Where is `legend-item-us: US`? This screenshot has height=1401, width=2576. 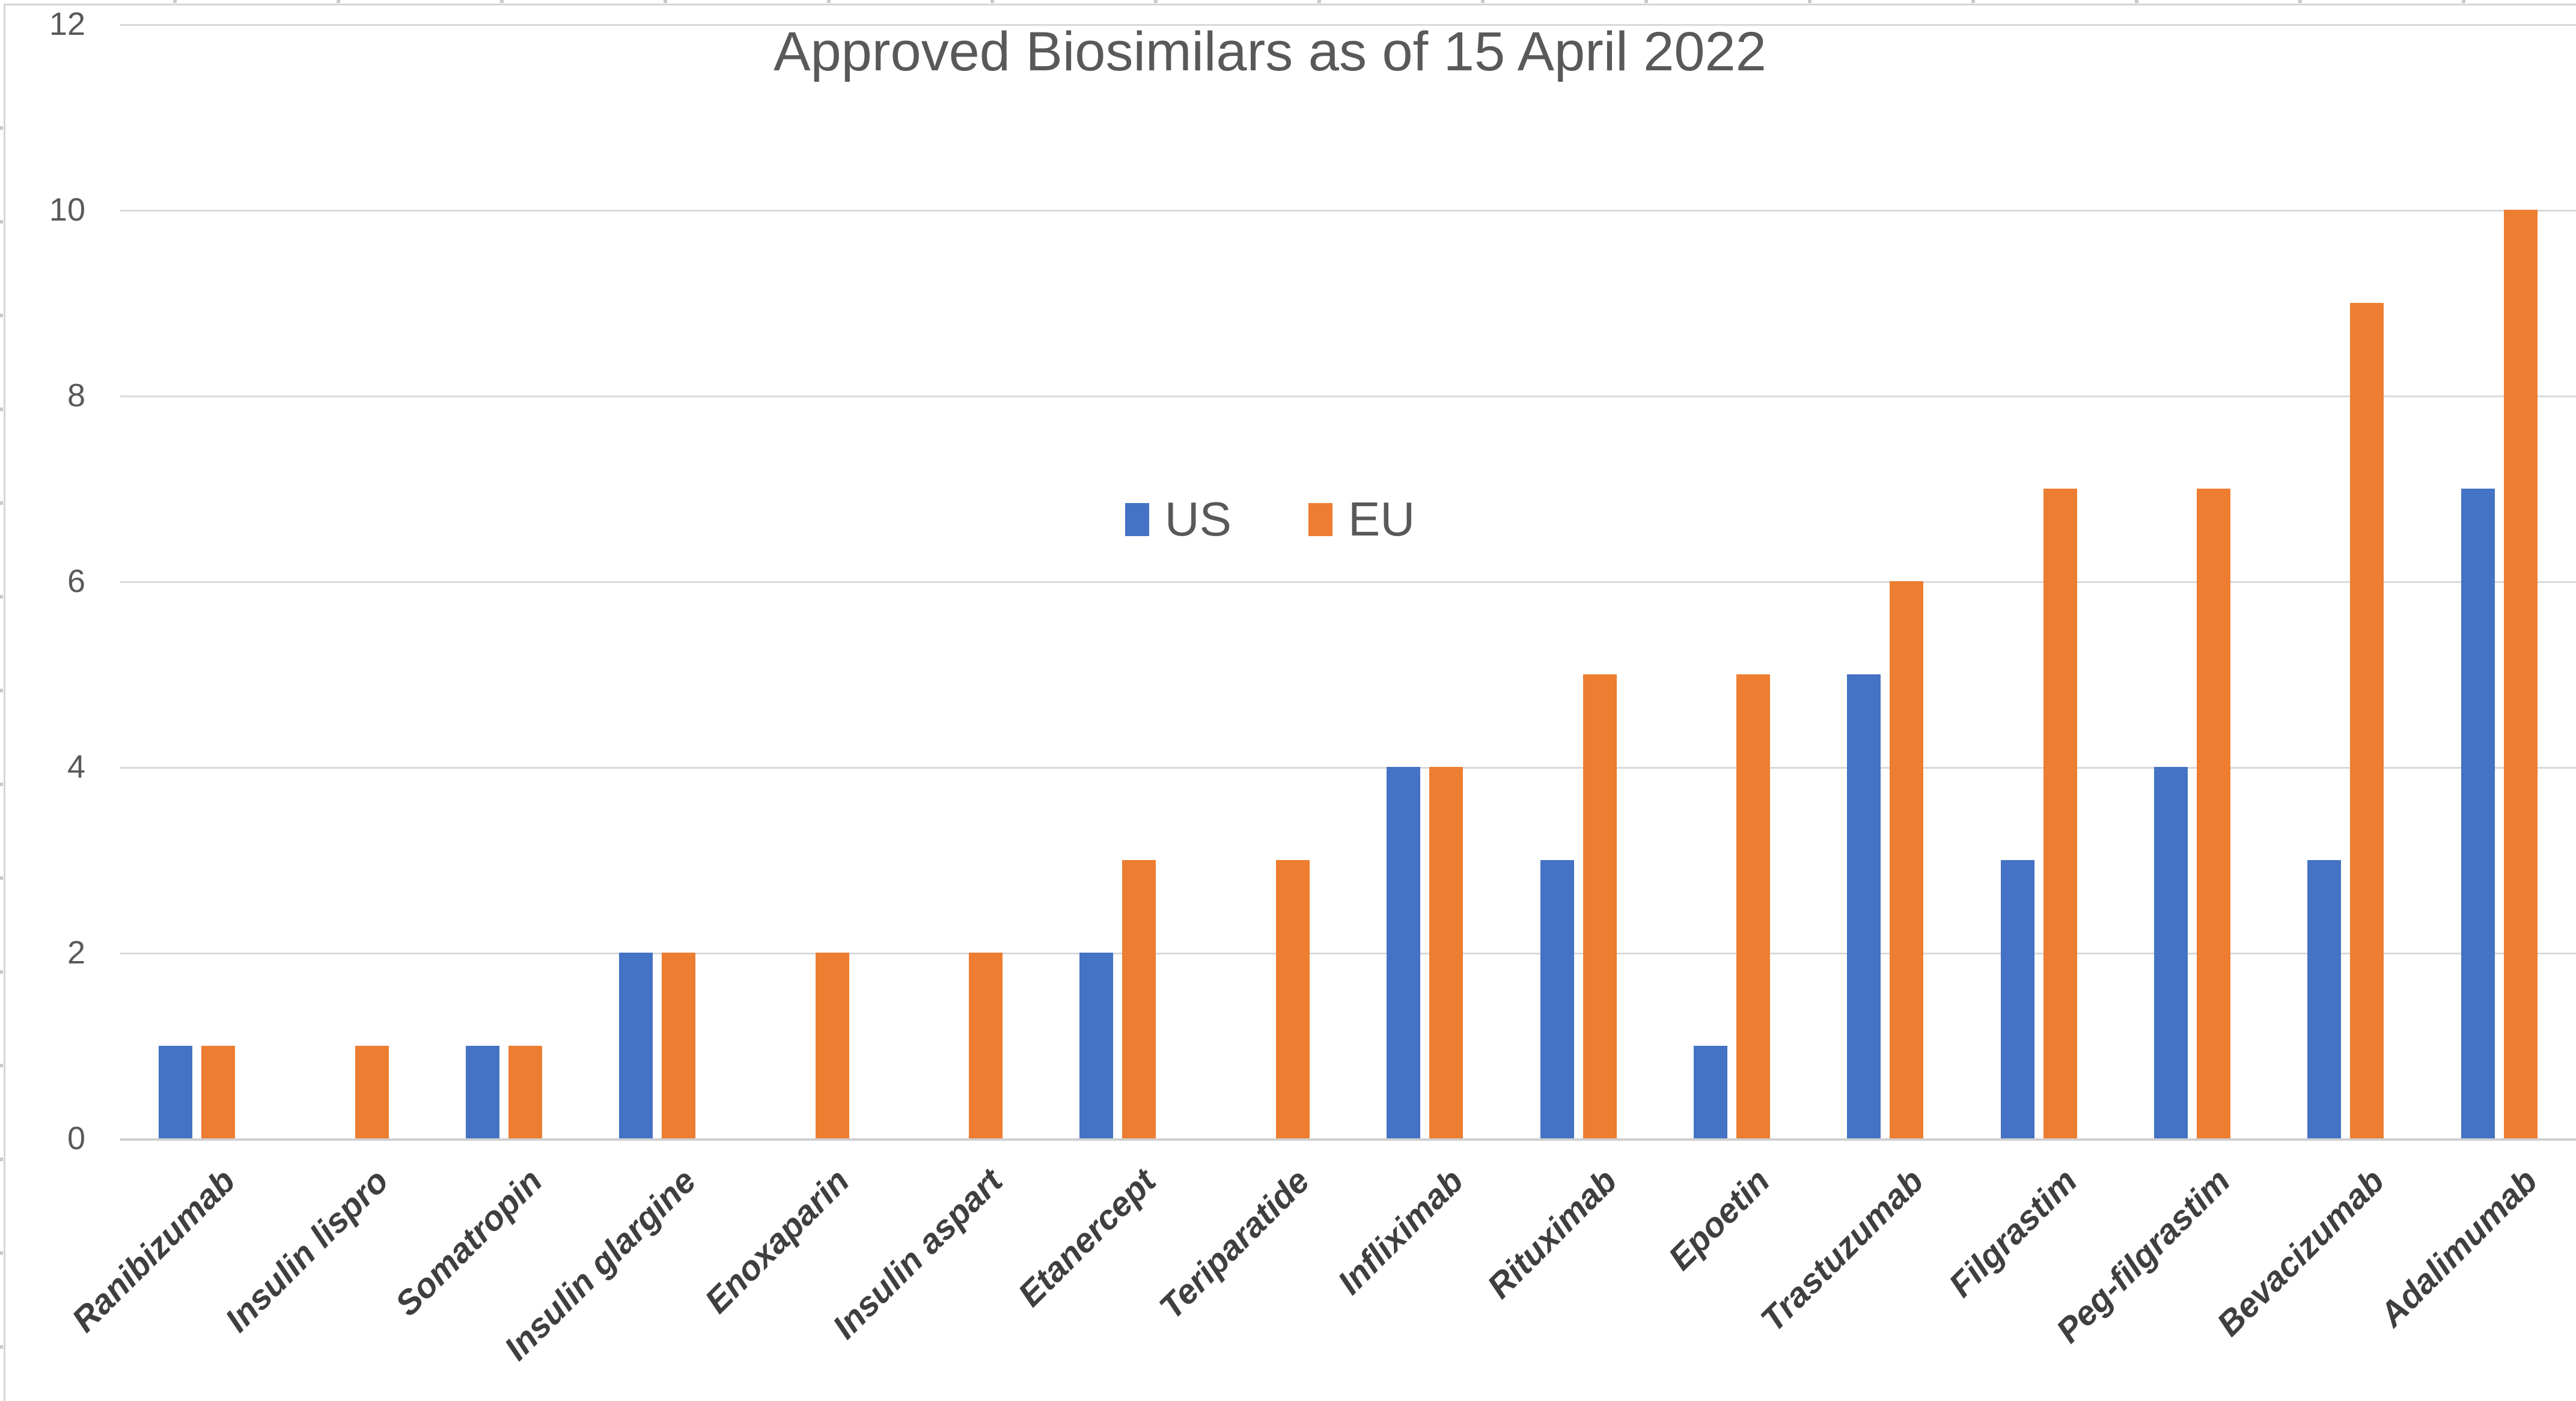 legend-item-us: US is located at coordinates (1178, 519).